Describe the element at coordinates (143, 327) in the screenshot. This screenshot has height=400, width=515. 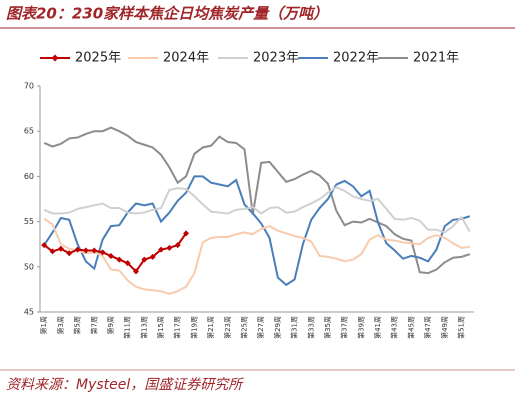
I see `x-tick-label: 第13周` at that location.